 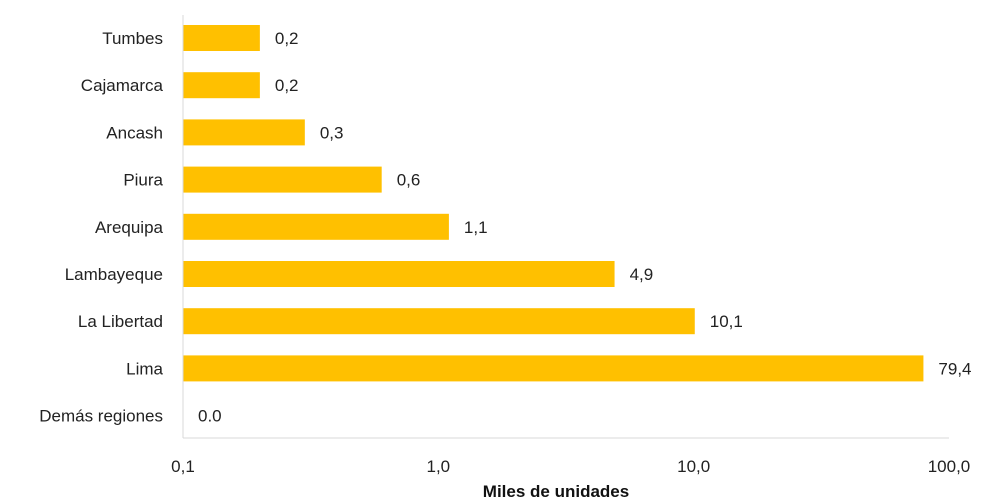 I want to click on x-axis-title: Miles de unidades, so click(x=556, y=491).